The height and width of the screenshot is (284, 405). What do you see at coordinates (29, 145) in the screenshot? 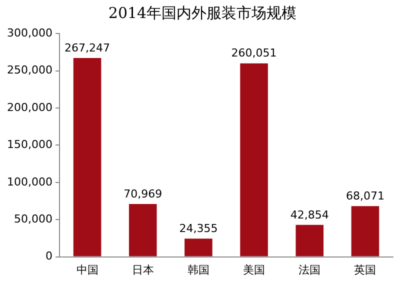
I see `y-tick-label: 150,000` at bounding box center [29, 145].